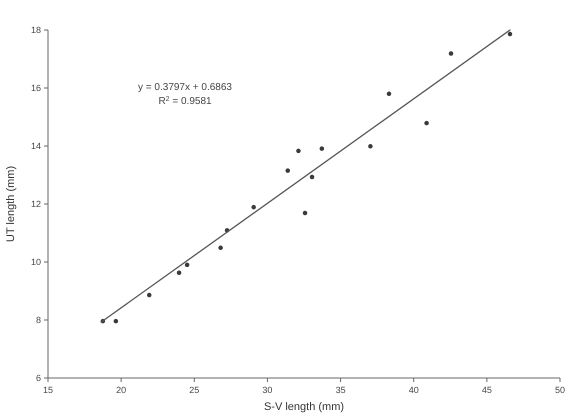  I want to click on annotation: y = 0.3797x + 0.6863, so click(185, 87).